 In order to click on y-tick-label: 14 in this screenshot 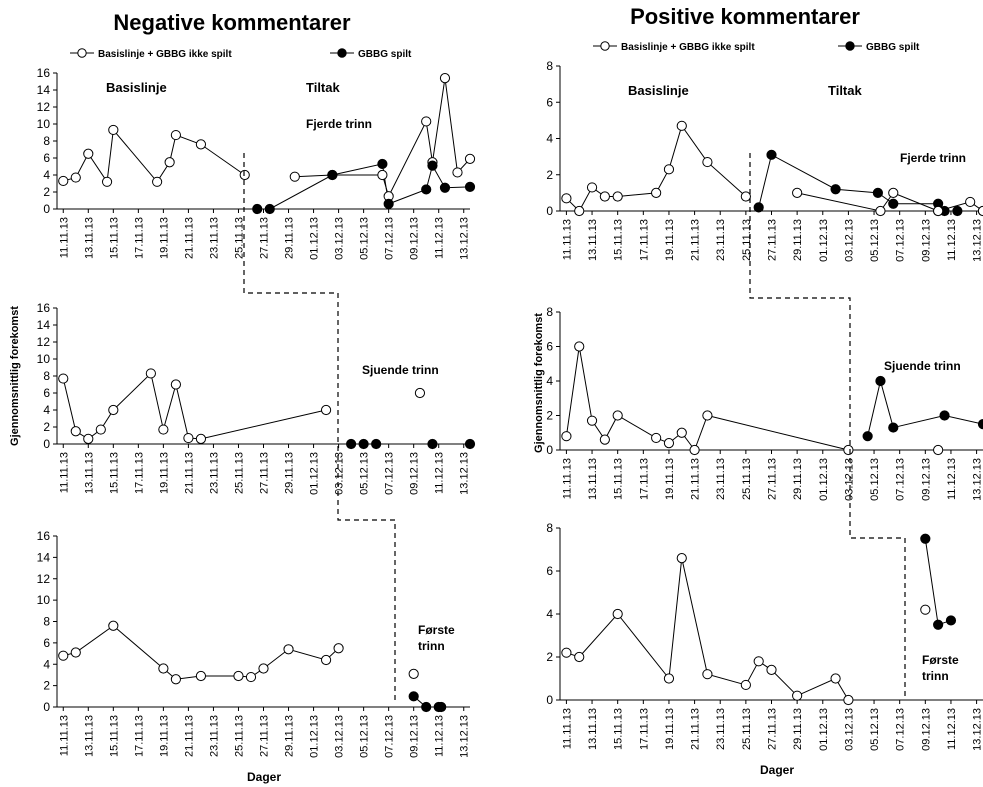, I will do `click(44, 325)`.